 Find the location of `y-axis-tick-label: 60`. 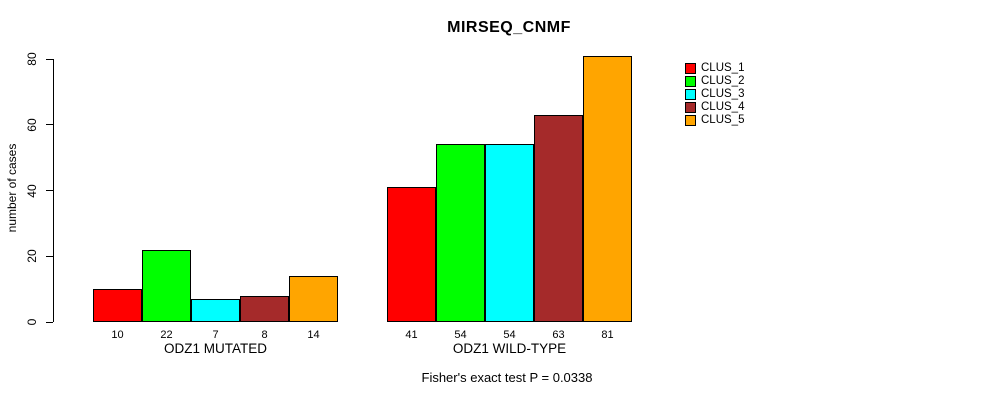

y-axis-tick-label: 60 is located at coordinates (32, 125).